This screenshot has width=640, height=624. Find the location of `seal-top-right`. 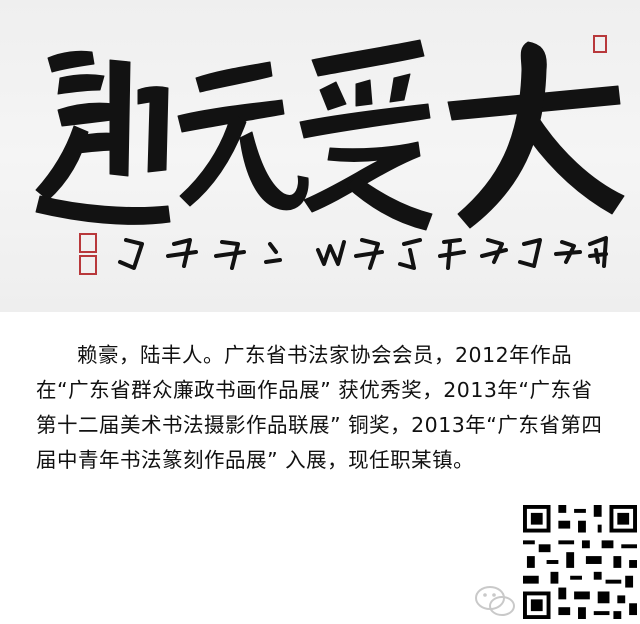

seal-top-right is located at coordinates (600, 44).